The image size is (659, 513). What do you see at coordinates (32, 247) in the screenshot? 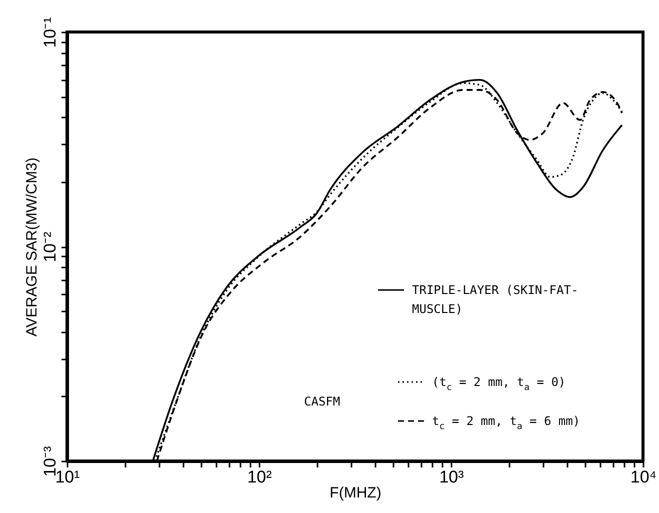
I see `y-axis-title: AVERAGE SAR(MW/CM3)` at bounding box center [32, 247].